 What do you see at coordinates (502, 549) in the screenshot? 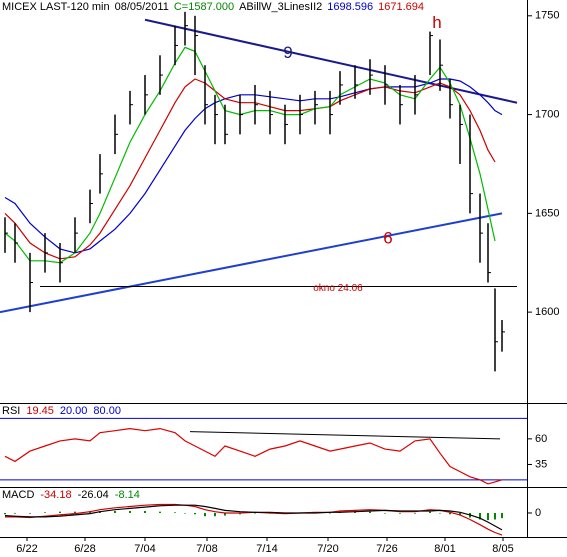
I see `x-tick-label: 8/05` at bounding box center [502, 549].